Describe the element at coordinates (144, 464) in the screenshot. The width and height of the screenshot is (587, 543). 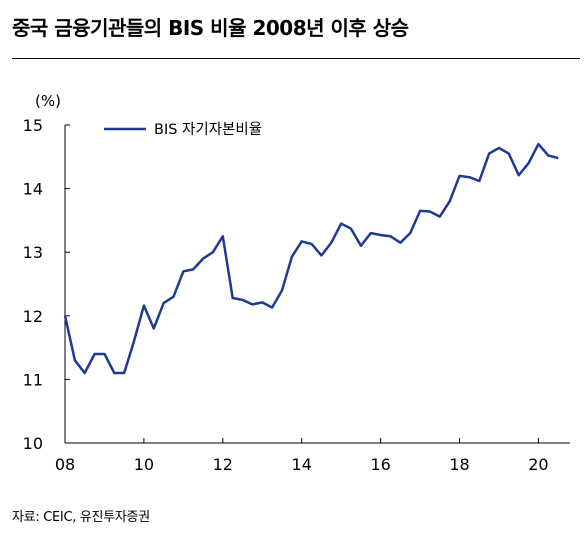
I see `x-tick-label: 10` at that location.